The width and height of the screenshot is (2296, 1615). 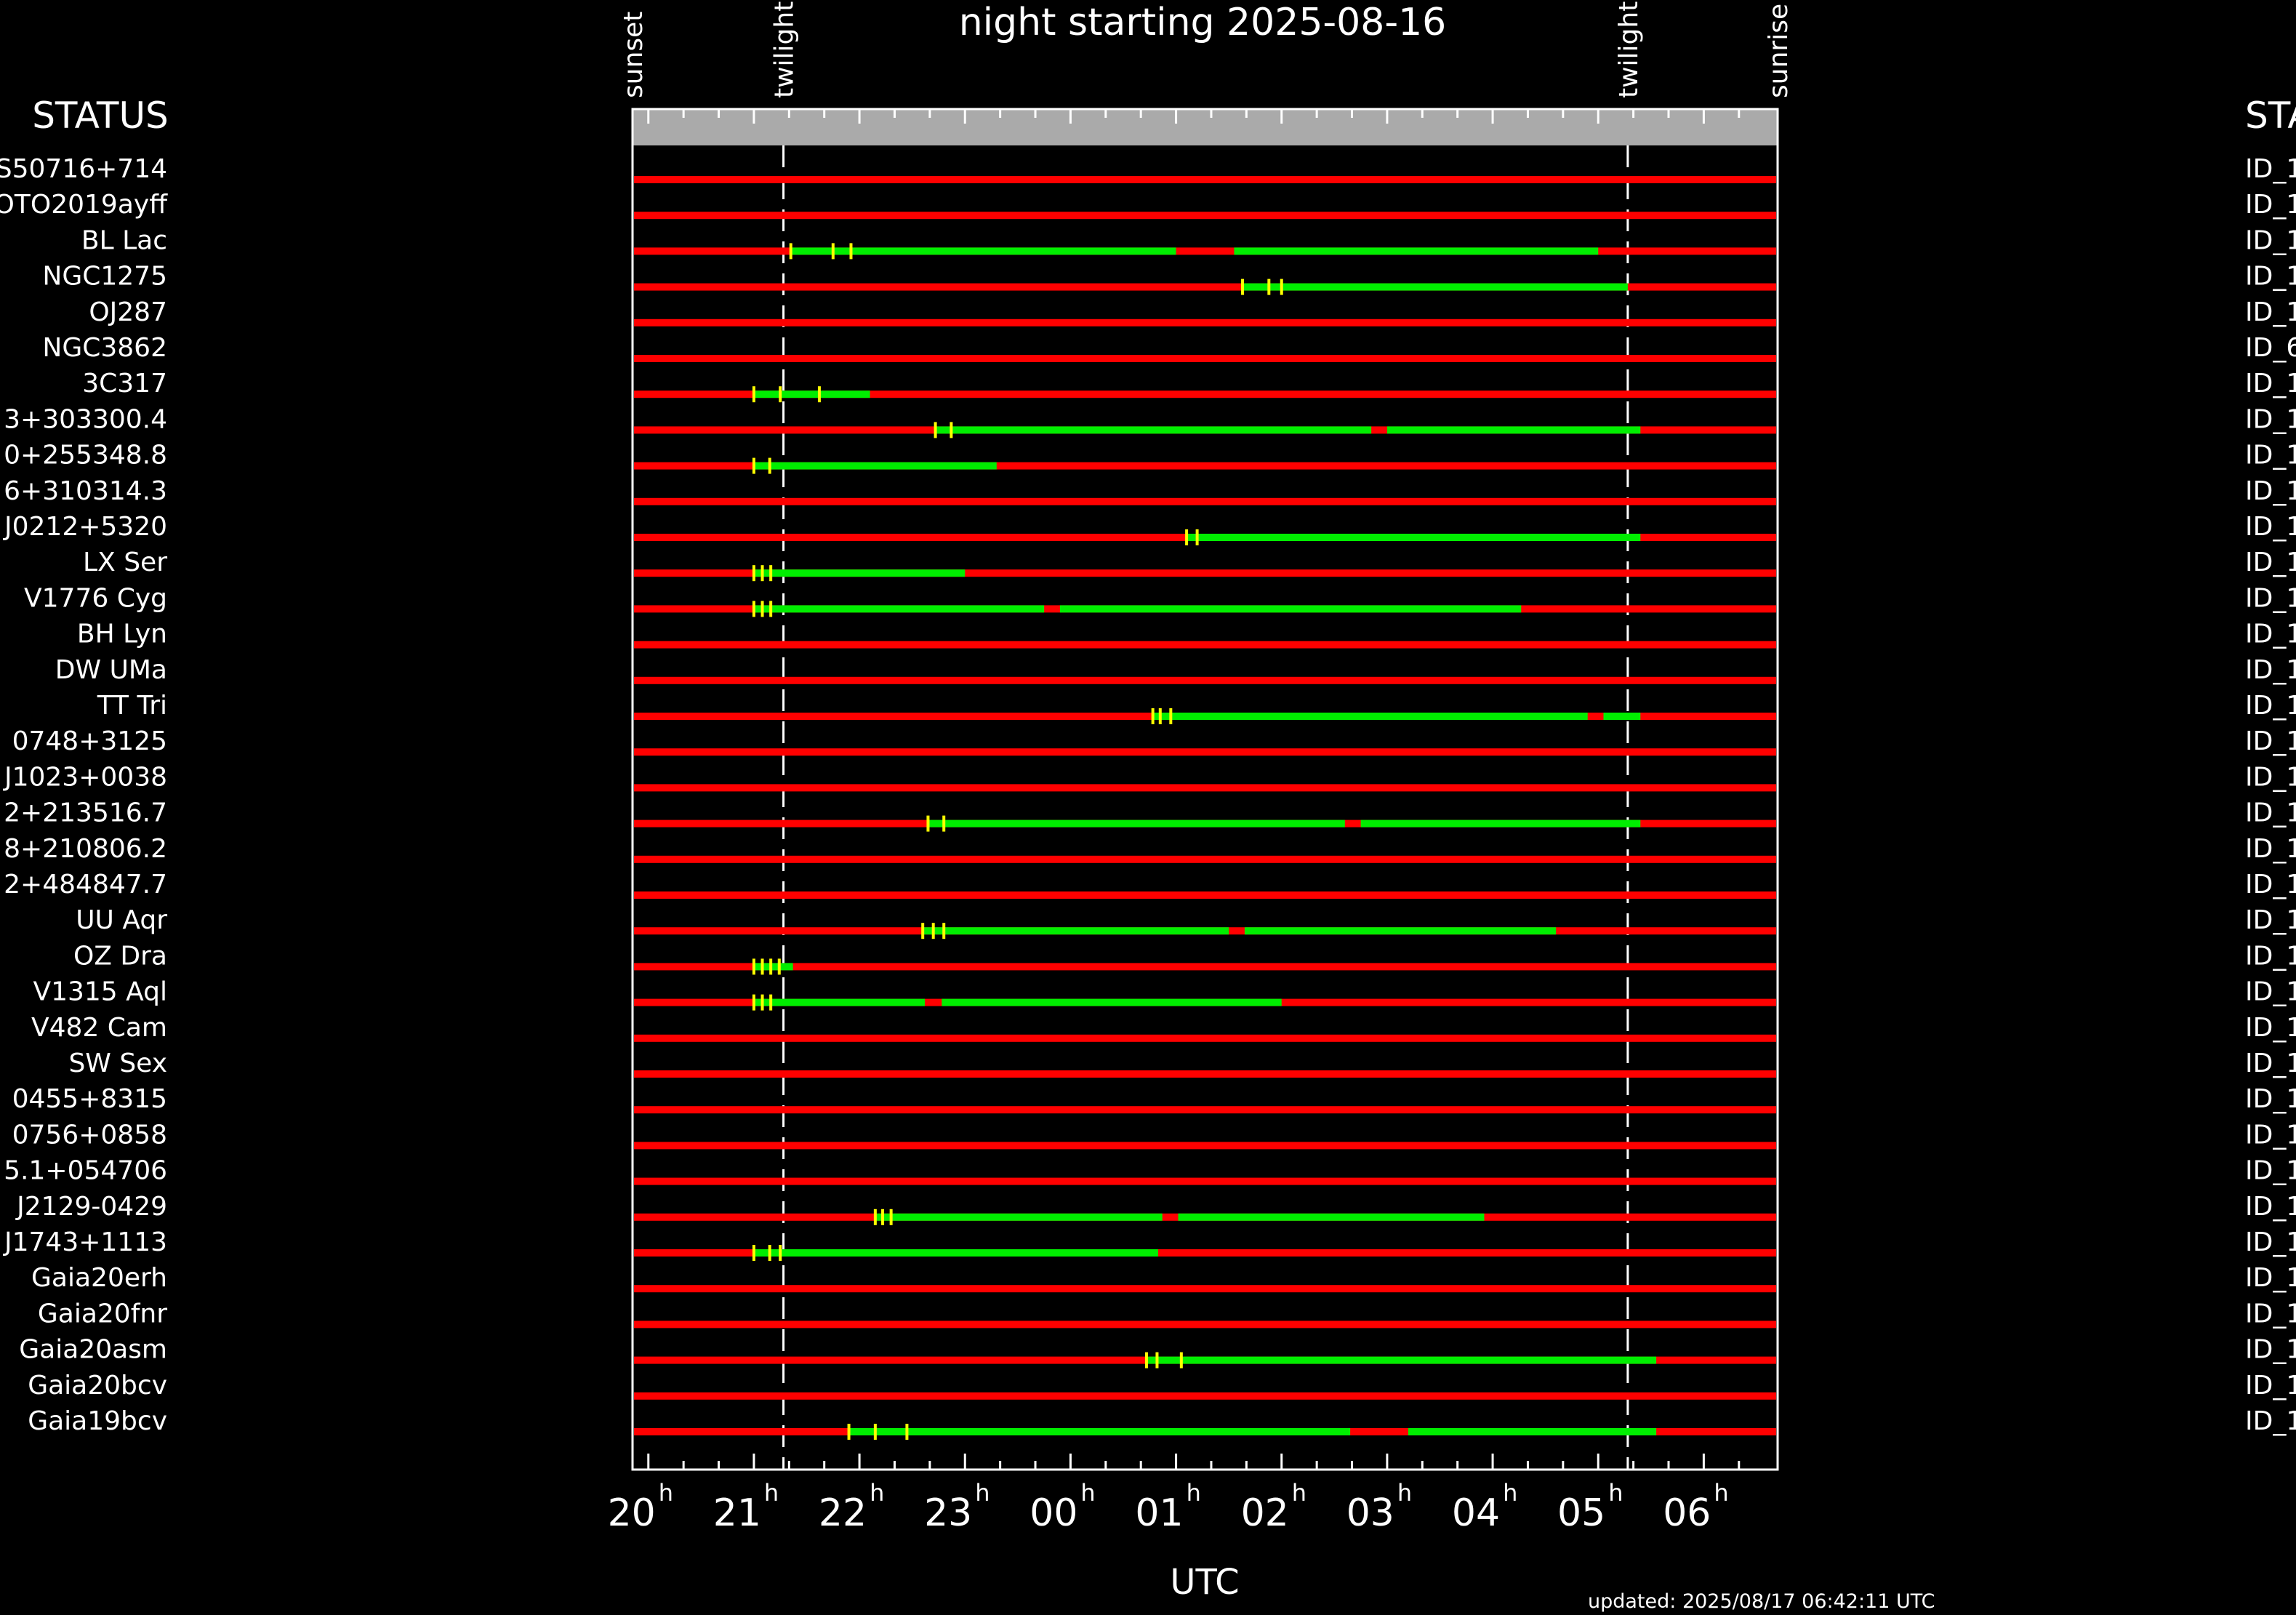 I want to click on target-name-label: J1023+0038, so click(x=85, y=777).